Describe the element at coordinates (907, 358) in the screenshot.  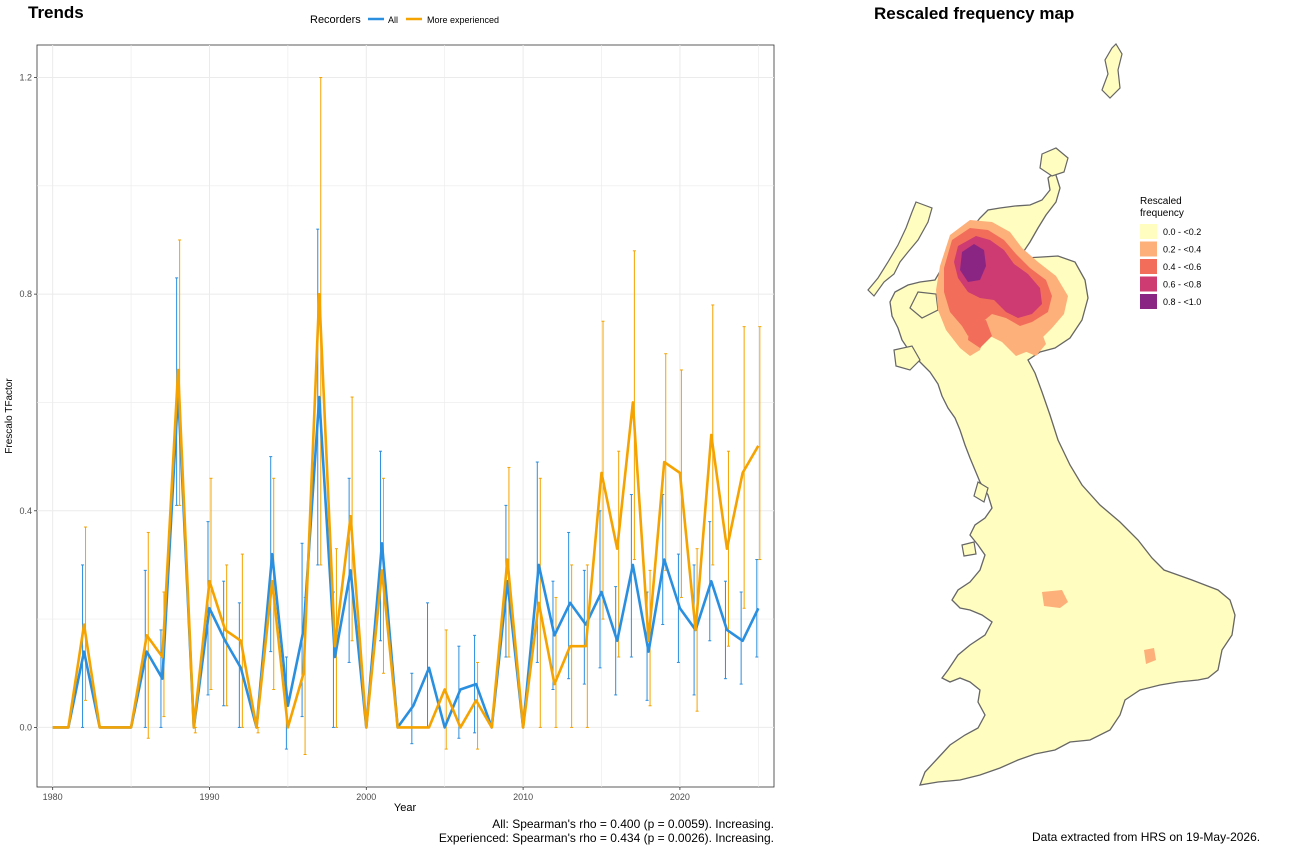
I see `islay-mull` at that location.